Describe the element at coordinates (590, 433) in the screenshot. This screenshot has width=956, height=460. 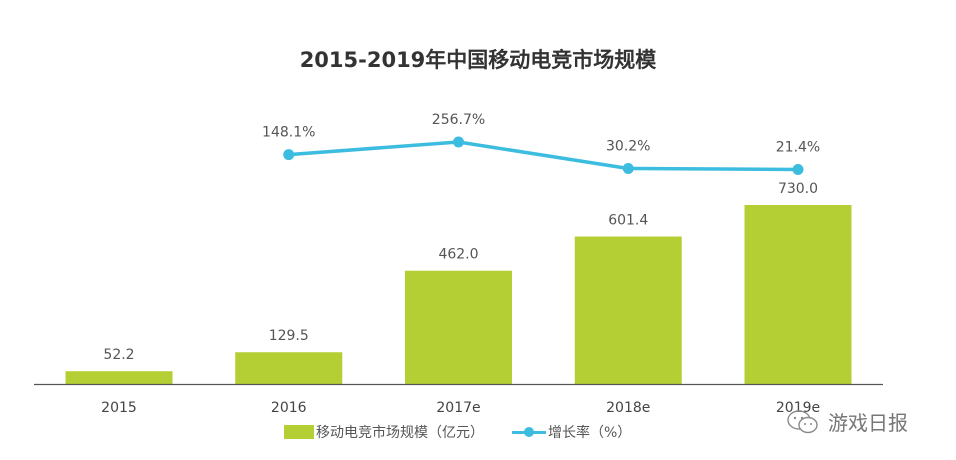
I see `legend-label-growth-rate: 增长率（%）` at that location.